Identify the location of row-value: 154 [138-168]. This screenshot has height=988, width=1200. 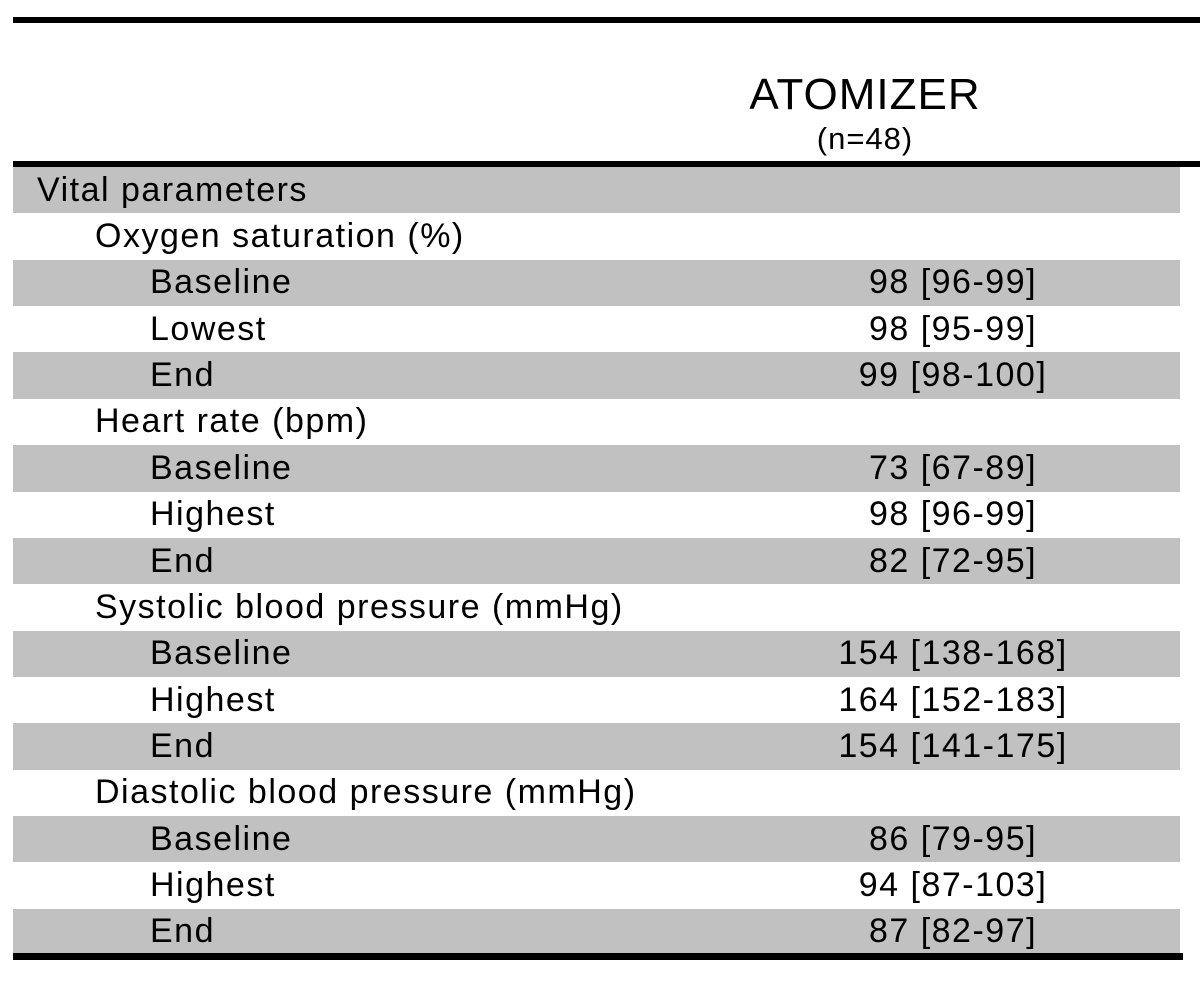
(953, 653).